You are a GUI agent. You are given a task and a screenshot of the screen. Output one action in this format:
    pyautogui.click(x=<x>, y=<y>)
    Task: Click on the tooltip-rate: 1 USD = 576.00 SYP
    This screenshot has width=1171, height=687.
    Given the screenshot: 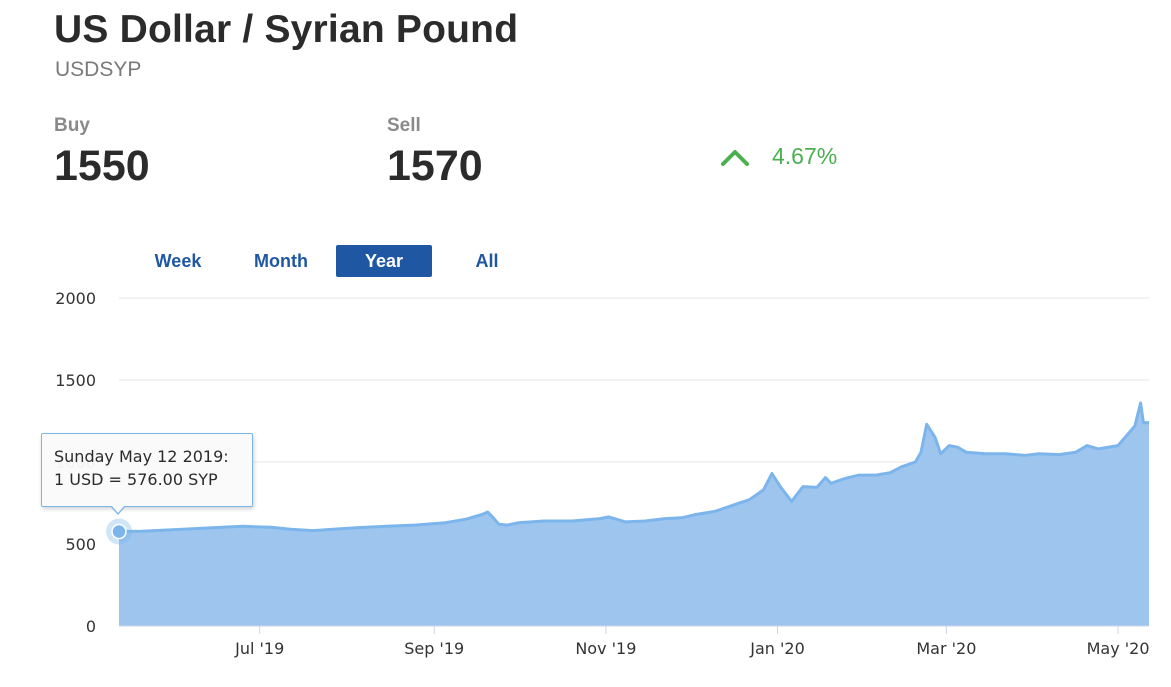 What is the action you would take?
    pyautogui.click(x=136, y=479)
    